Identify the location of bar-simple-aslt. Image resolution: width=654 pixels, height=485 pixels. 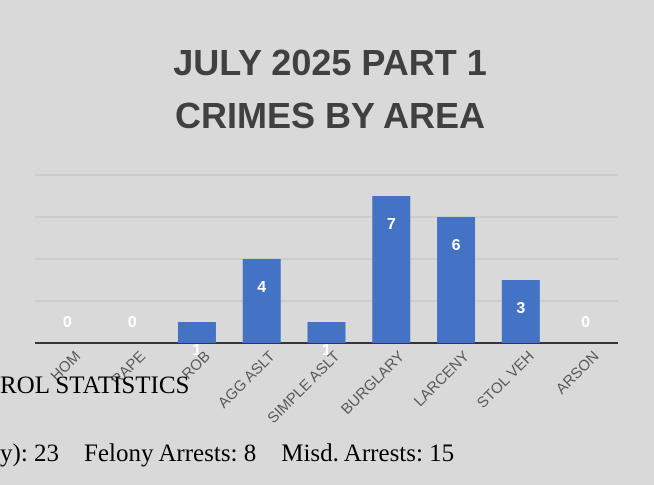
(326, 332).